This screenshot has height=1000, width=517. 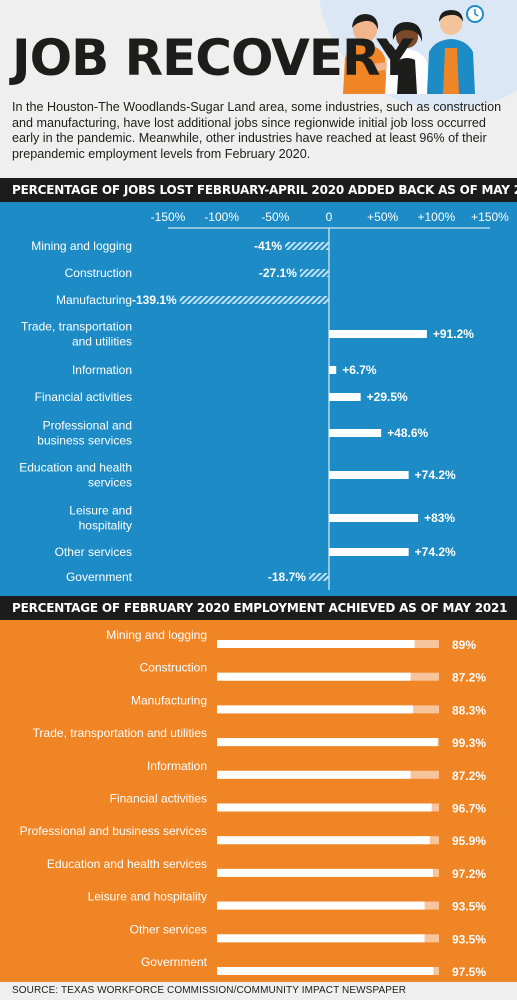 I want to click on value-label: +83%, so click(x=439, y=518).